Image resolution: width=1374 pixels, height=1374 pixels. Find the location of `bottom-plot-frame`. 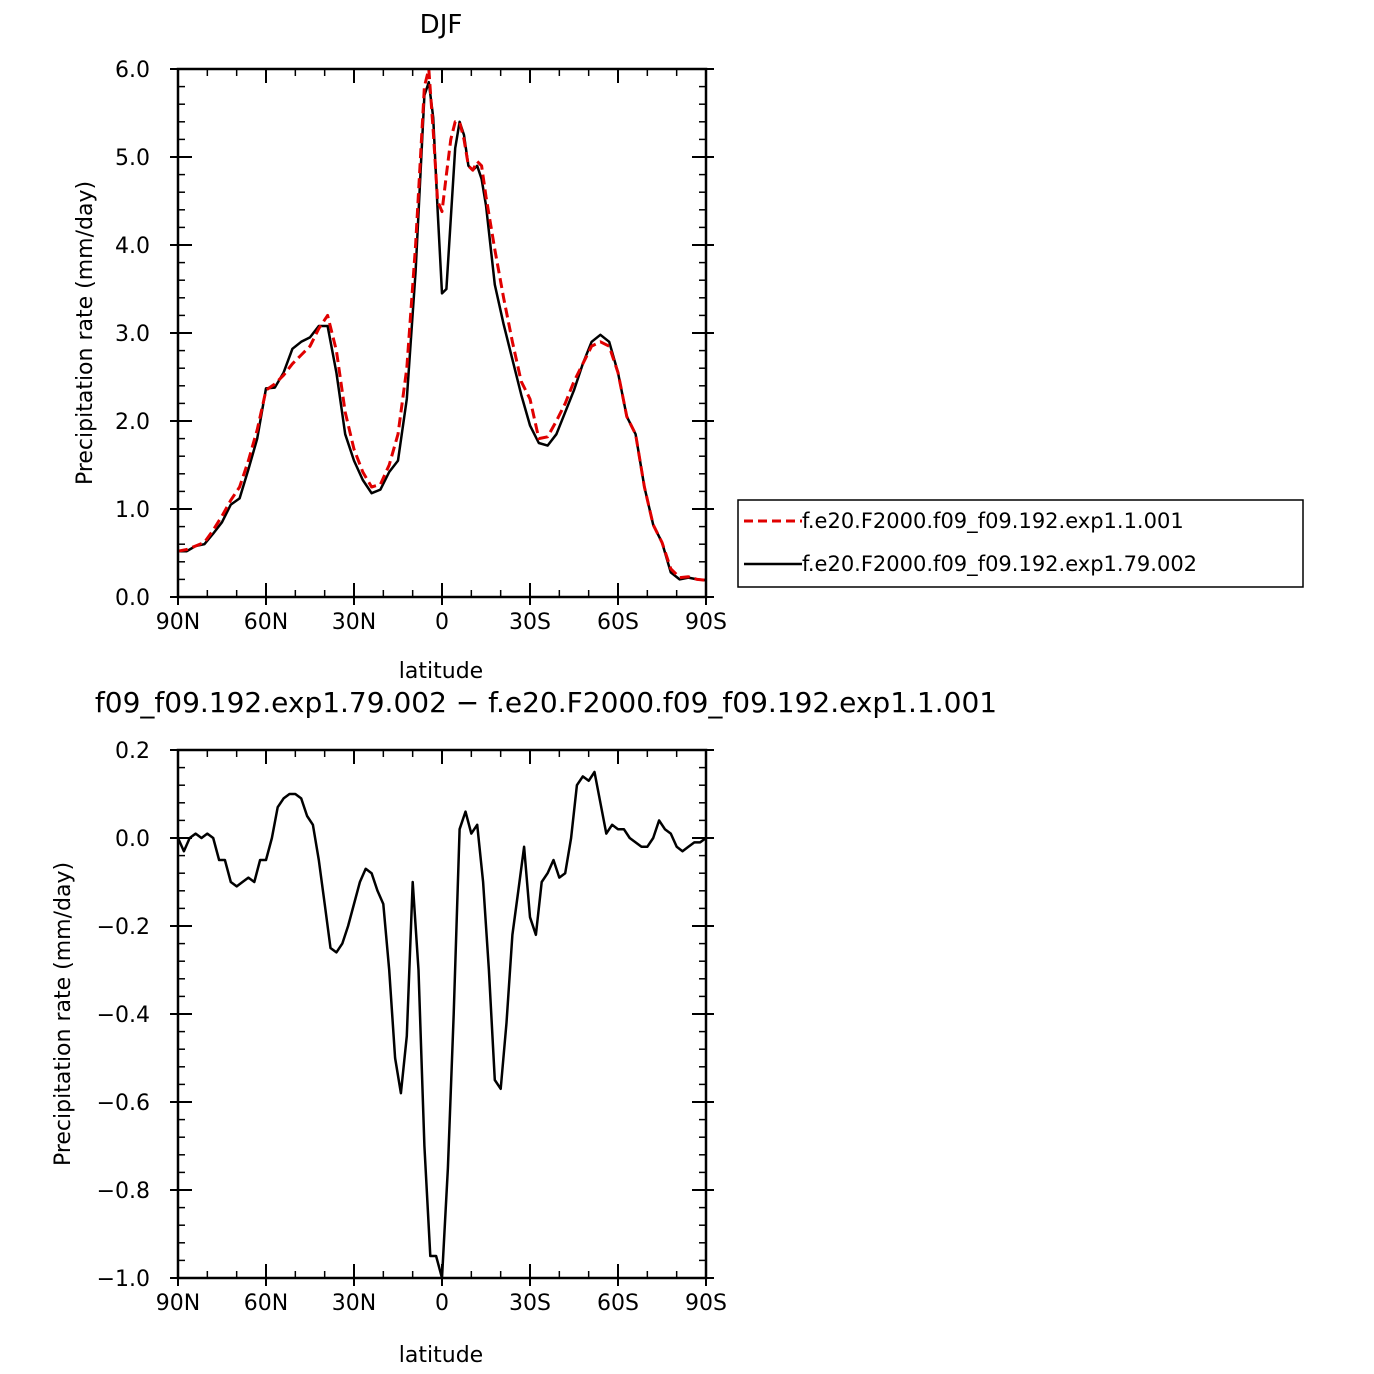

bottom-plot-frame is located at coordinates (442, 1014).